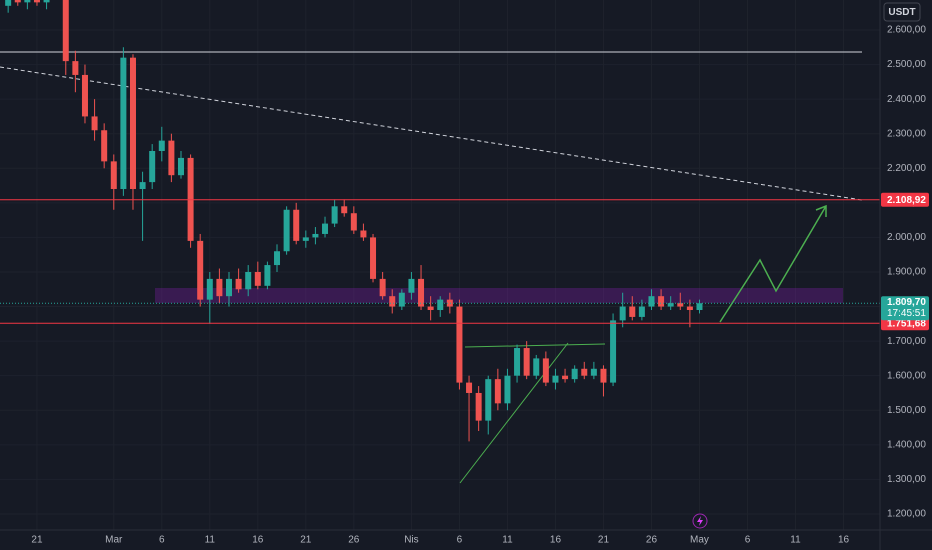 This screenshot has height=550, width=932. I want to click on x-tick-label: Mar, so click(114, 540).